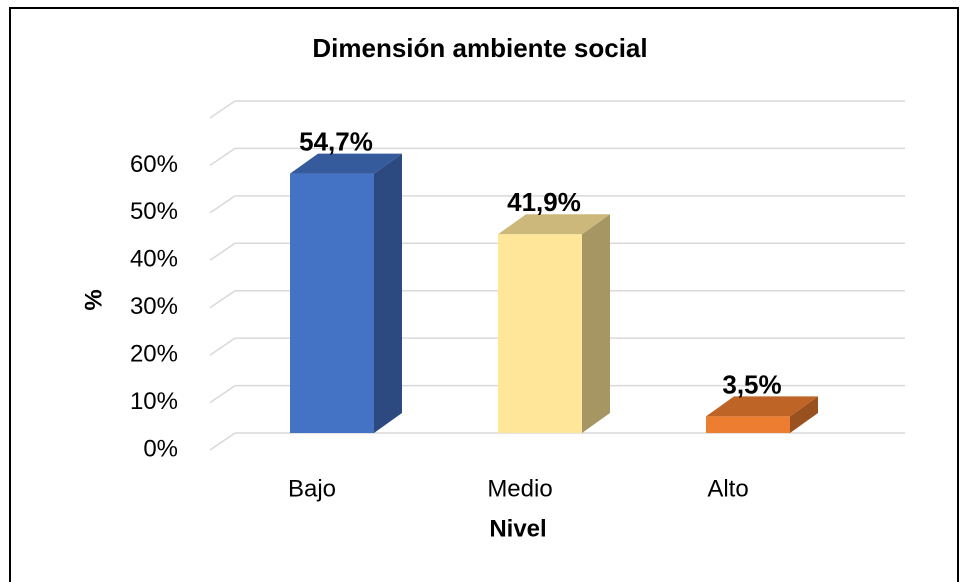  I want to click on y-tick-label: 60%, so click(154, 164).